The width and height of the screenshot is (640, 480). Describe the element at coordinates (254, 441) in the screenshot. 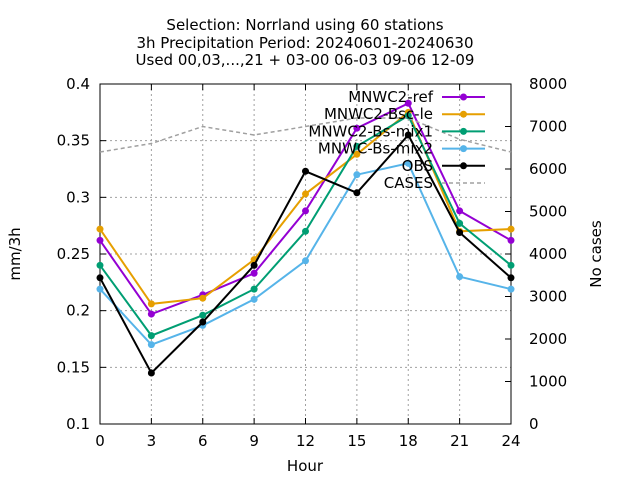

I see `x-tick-label: 9` at that location.